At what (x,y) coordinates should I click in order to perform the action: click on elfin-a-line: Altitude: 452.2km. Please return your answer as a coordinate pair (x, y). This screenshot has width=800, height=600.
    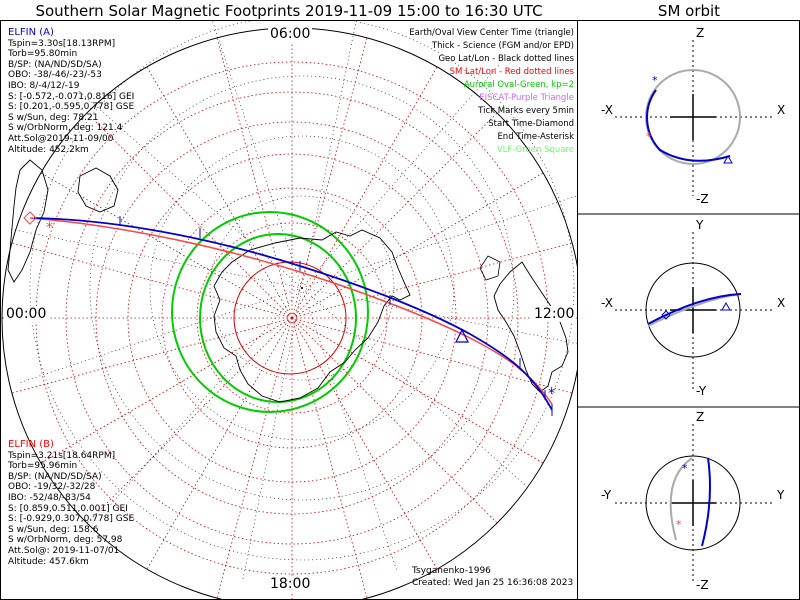
    Looking at the image, I should click on (48, 149).